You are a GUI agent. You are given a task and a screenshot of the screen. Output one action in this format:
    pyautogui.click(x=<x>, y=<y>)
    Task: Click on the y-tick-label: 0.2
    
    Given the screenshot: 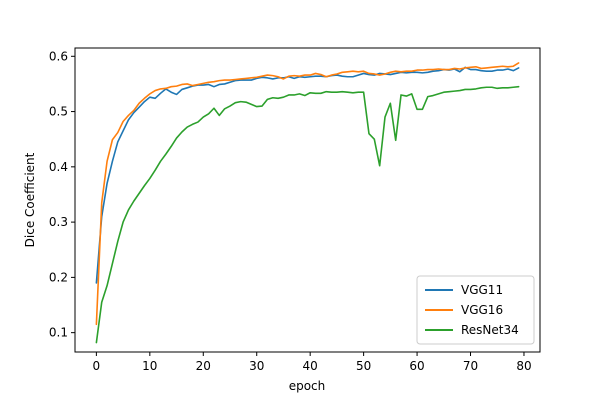 What is the action you would take?
    pyautogui.click(x=58, y=277)
    